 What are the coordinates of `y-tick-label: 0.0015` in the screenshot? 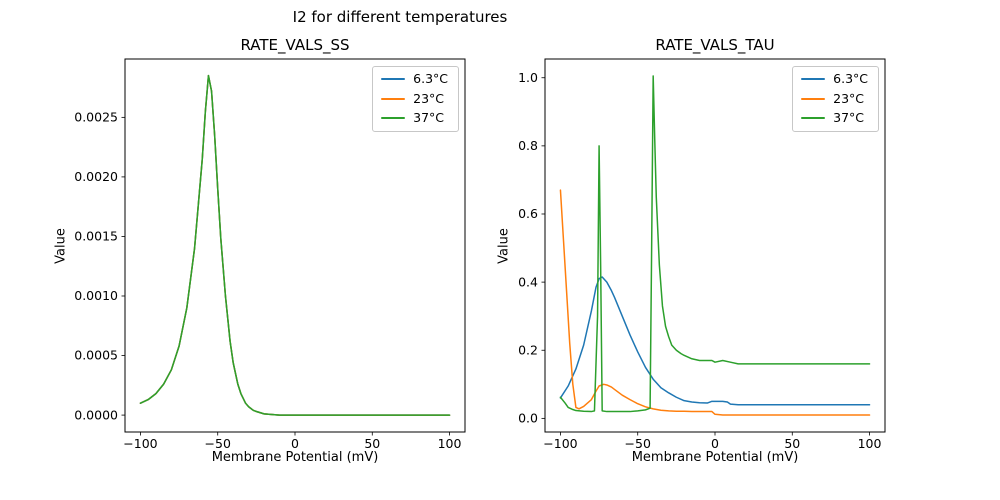 It's located at (96, 236).